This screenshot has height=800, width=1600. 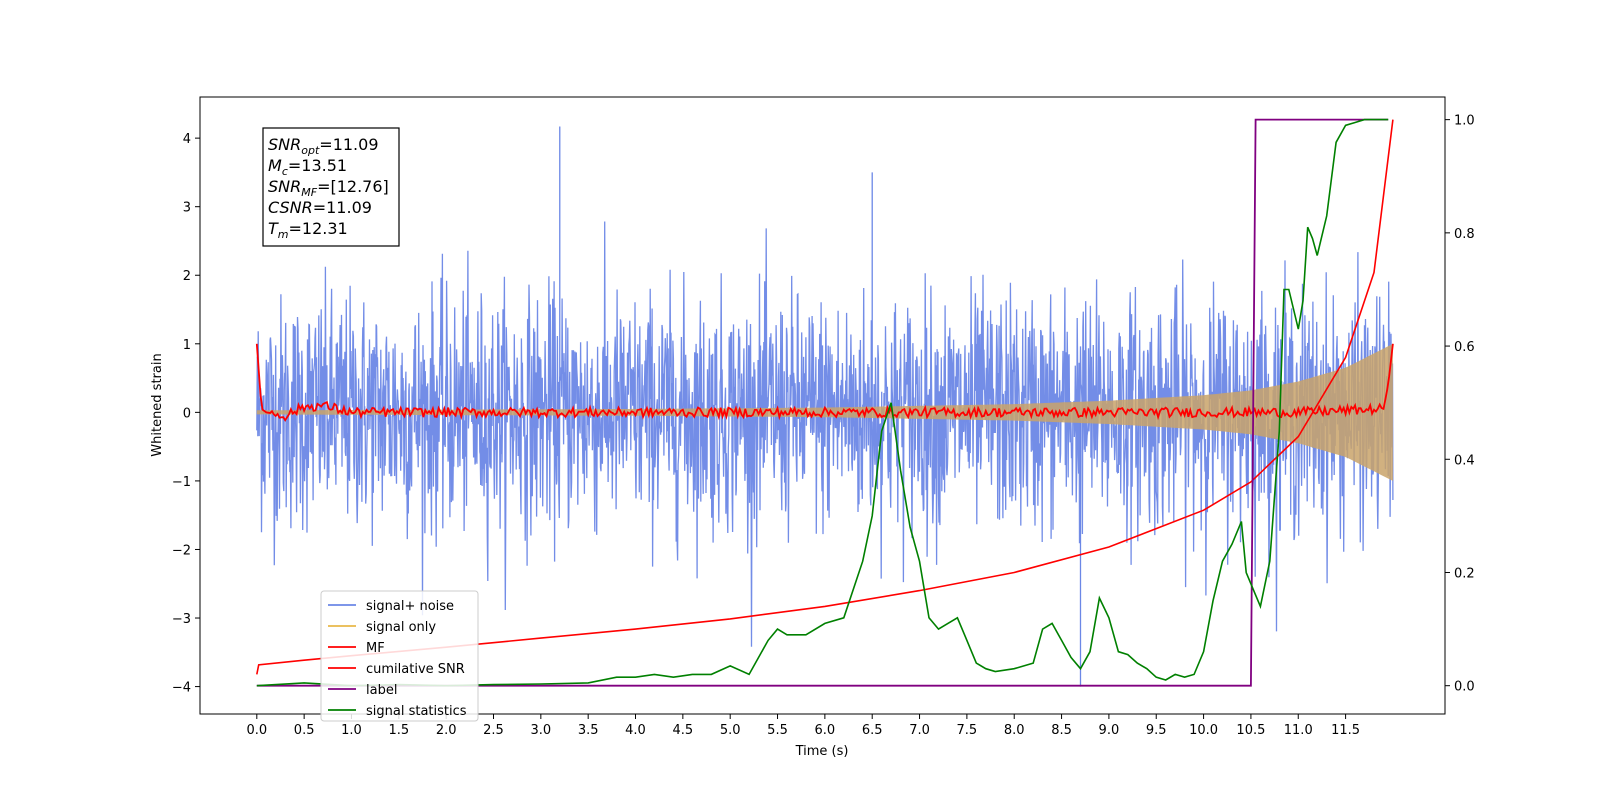 What do you see at coordinates (1061, 730) in the screenshot?
I see `x-tick-label: 8.5` at bounding box center [1061, 730].